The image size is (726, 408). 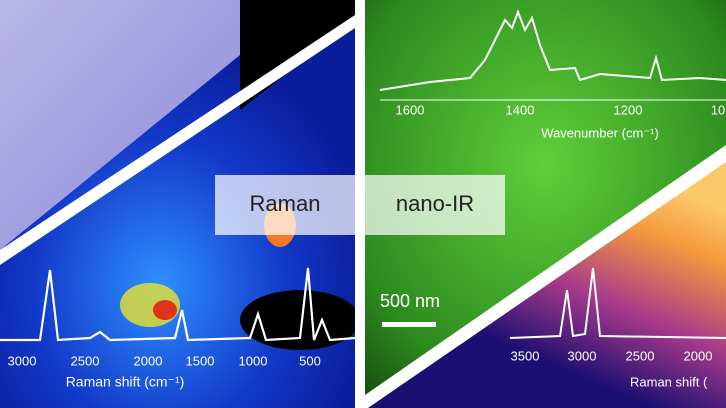 What do you see at coordinates (410, 301) in the screenshot?
I see `scale-bar-label: 500 nm` at bounding box center [410, 301].